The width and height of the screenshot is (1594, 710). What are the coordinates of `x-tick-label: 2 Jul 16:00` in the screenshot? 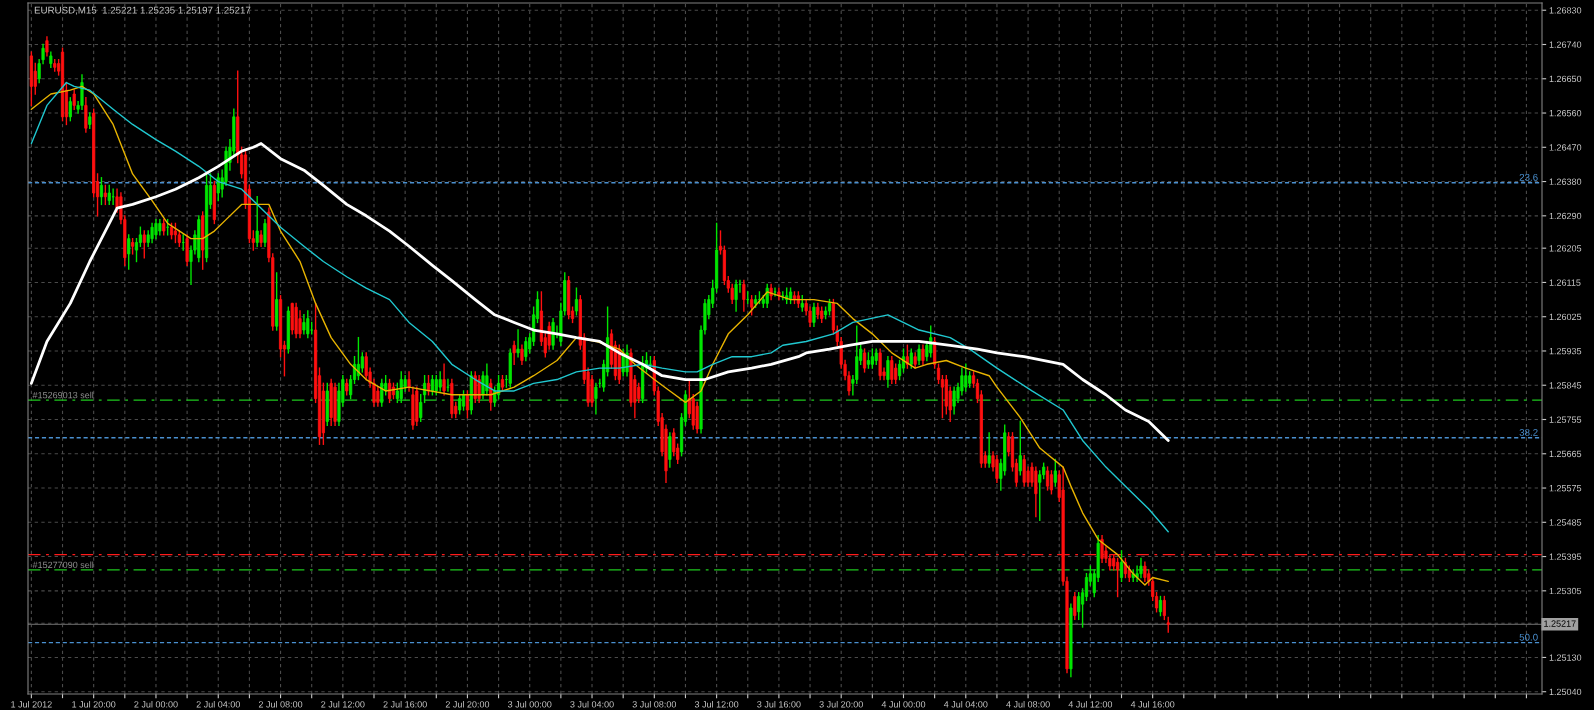 It's located at (405, 704).